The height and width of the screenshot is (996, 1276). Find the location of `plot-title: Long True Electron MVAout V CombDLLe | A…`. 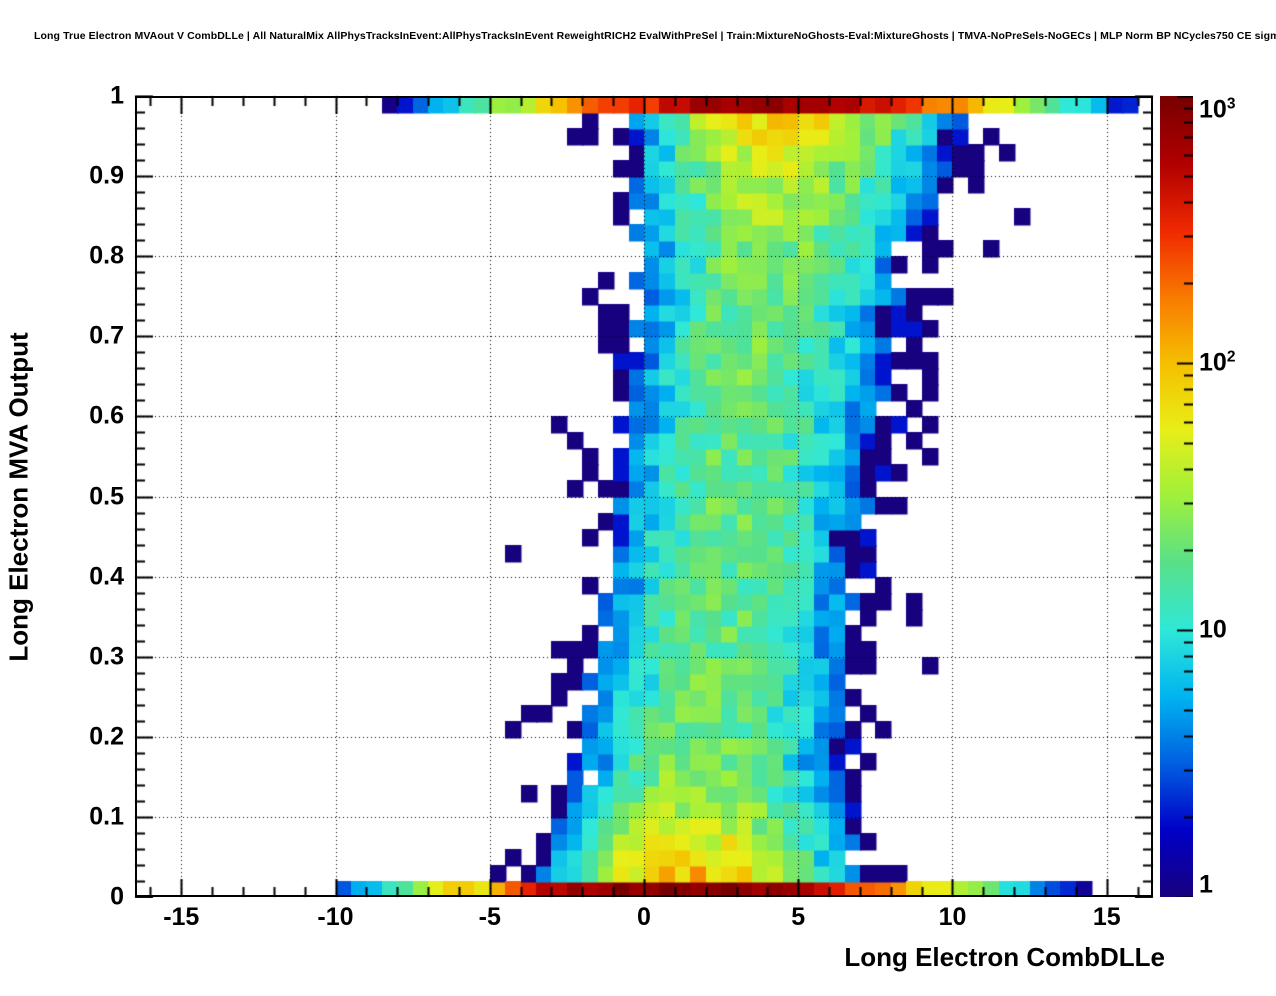

plot-title: Long True Electron MVAout V CombDLLe | A… is located at coordinates (655, 36).